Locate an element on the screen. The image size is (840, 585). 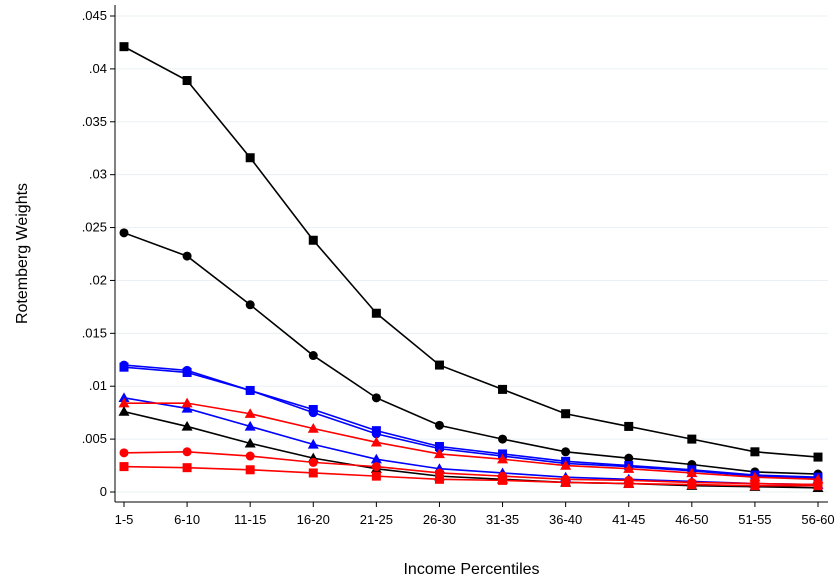
x-tick-label: 11-15 is located at coordinates (250, 519).